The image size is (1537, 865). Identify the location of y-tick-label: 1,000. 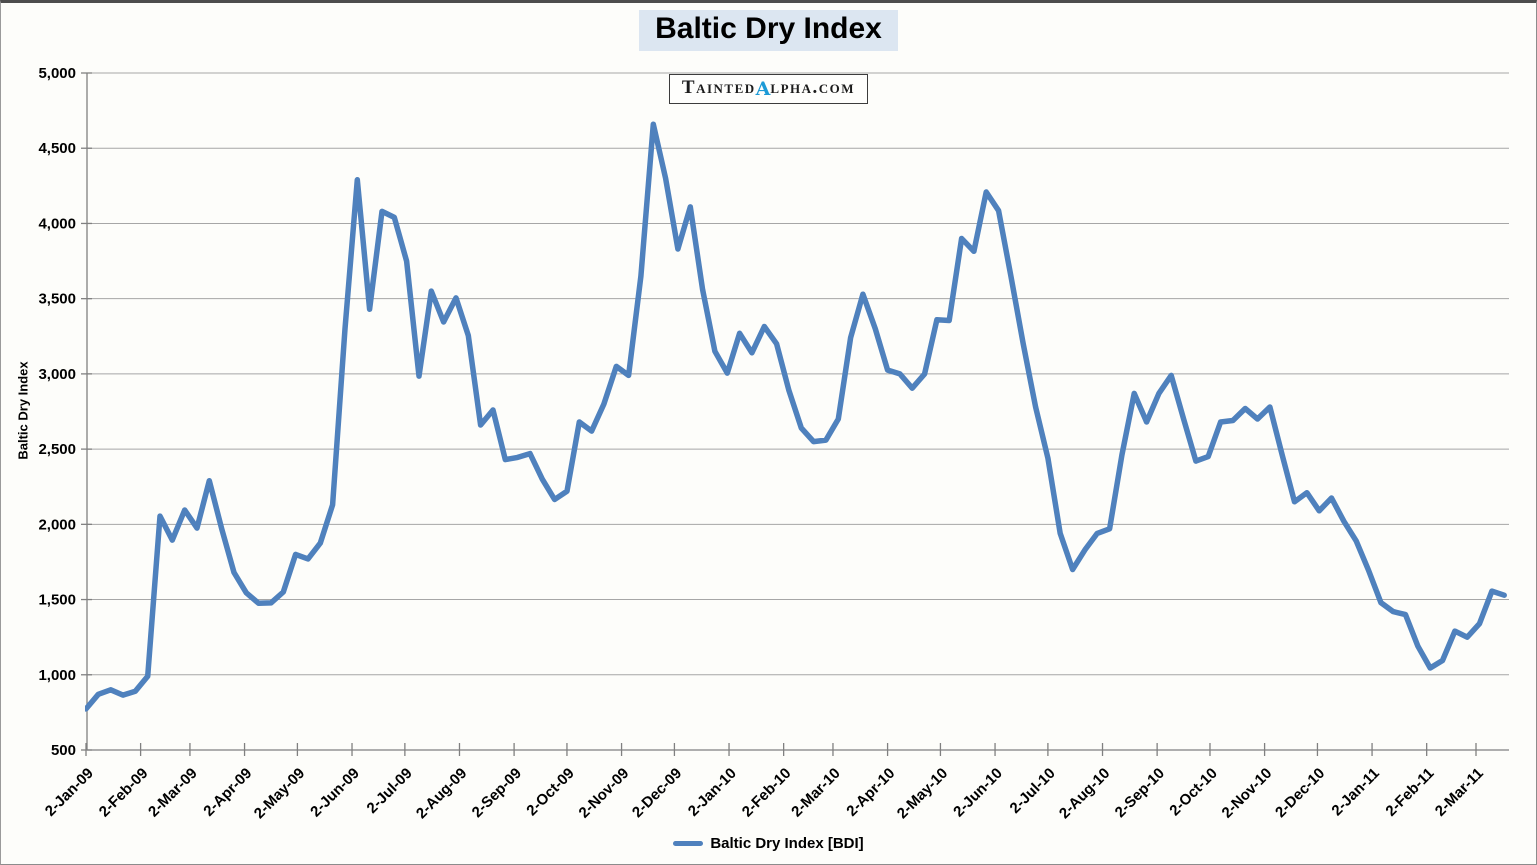
(57, 675).